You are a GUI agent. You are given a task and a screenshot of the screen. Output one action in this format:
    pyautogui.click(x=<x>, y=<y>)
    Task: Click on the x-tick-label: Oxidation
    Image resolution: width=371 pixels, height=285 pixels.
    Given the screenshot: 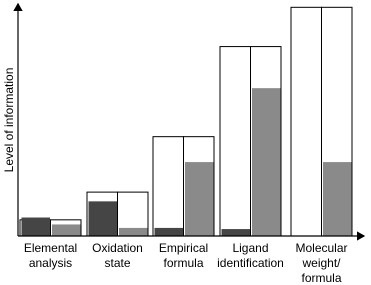 What is the action you would take?
    pyautogui.click(x=117, y=248)
    